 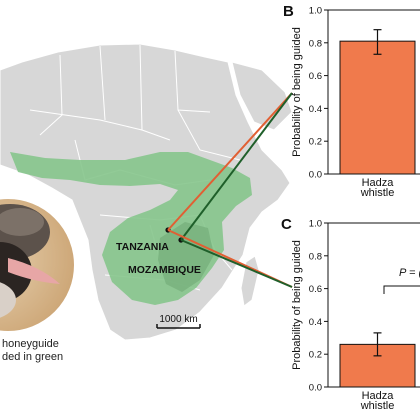 I want to click on connector-mozambique-to-c, so click(x=236, y=263).